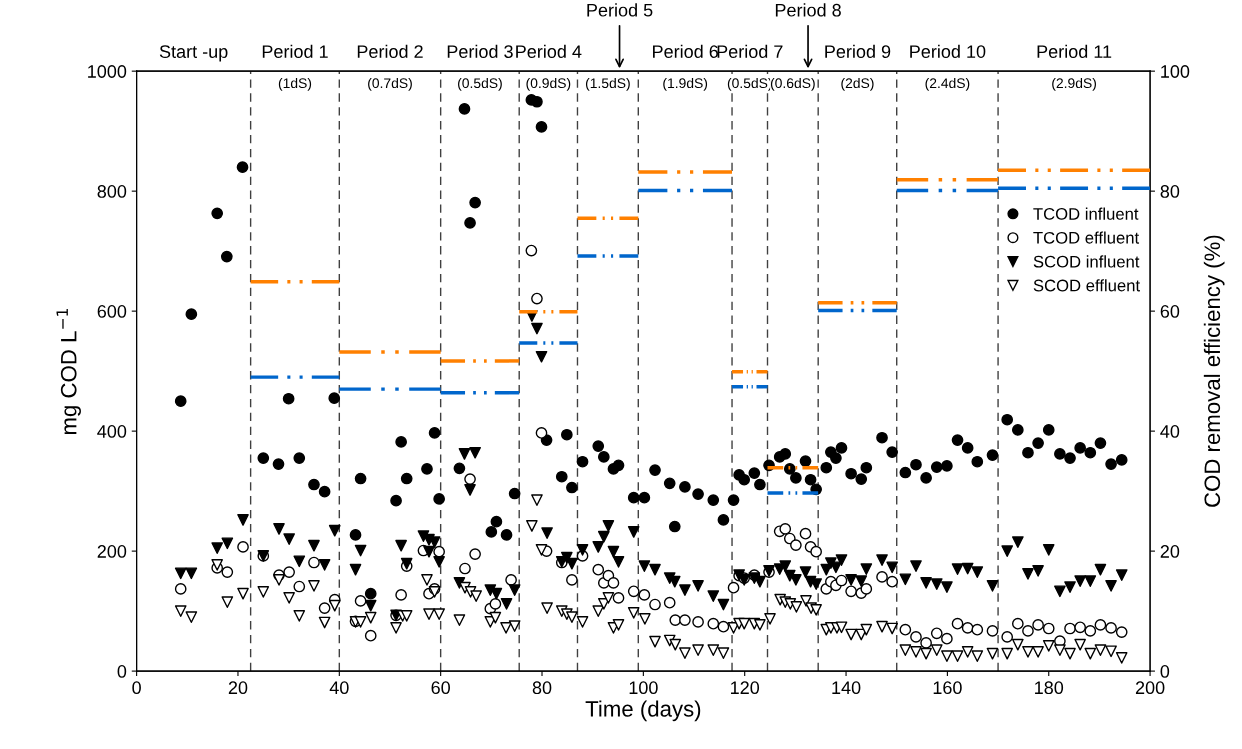  I want to click on annotation: (0.7dS), so click(390, 84).